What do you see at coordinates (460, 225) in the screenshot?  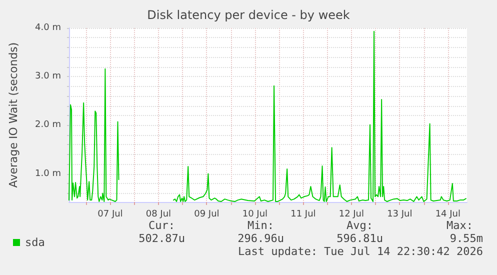 I see `text: Max:` at bounding box center [460, 225].